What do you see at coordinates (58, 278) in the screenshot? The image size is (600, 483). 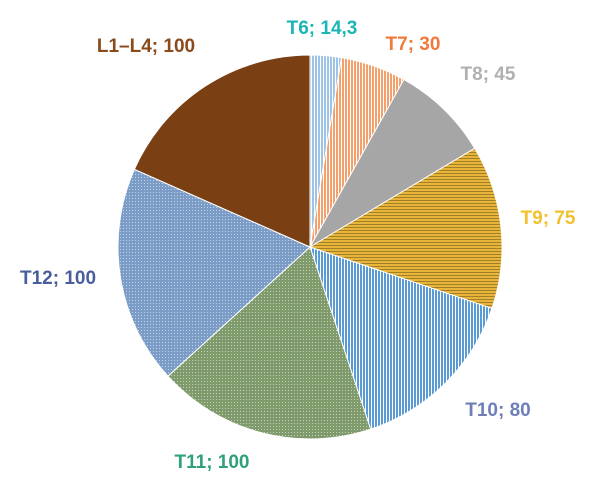 I see `slice-label-t12: T12; 100` at bounding box center [58, 278].